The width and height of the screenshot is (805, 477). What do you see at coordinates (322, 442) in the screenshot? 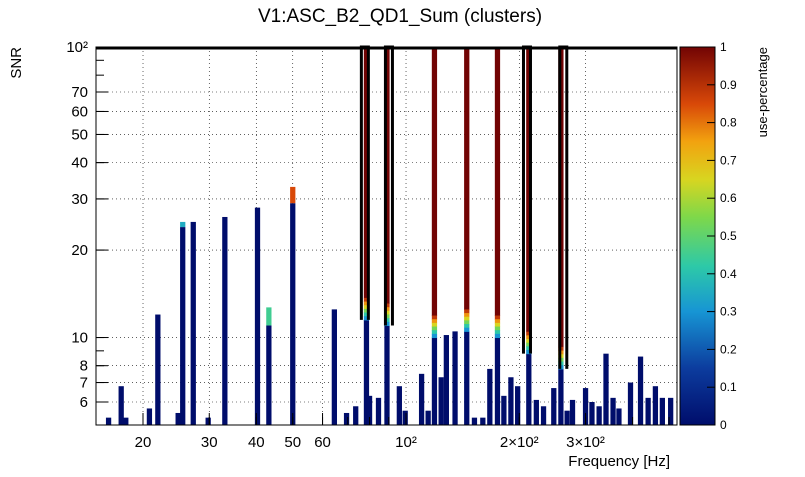
I see `x-tick-label: 60` at bounding box center [322, 442].